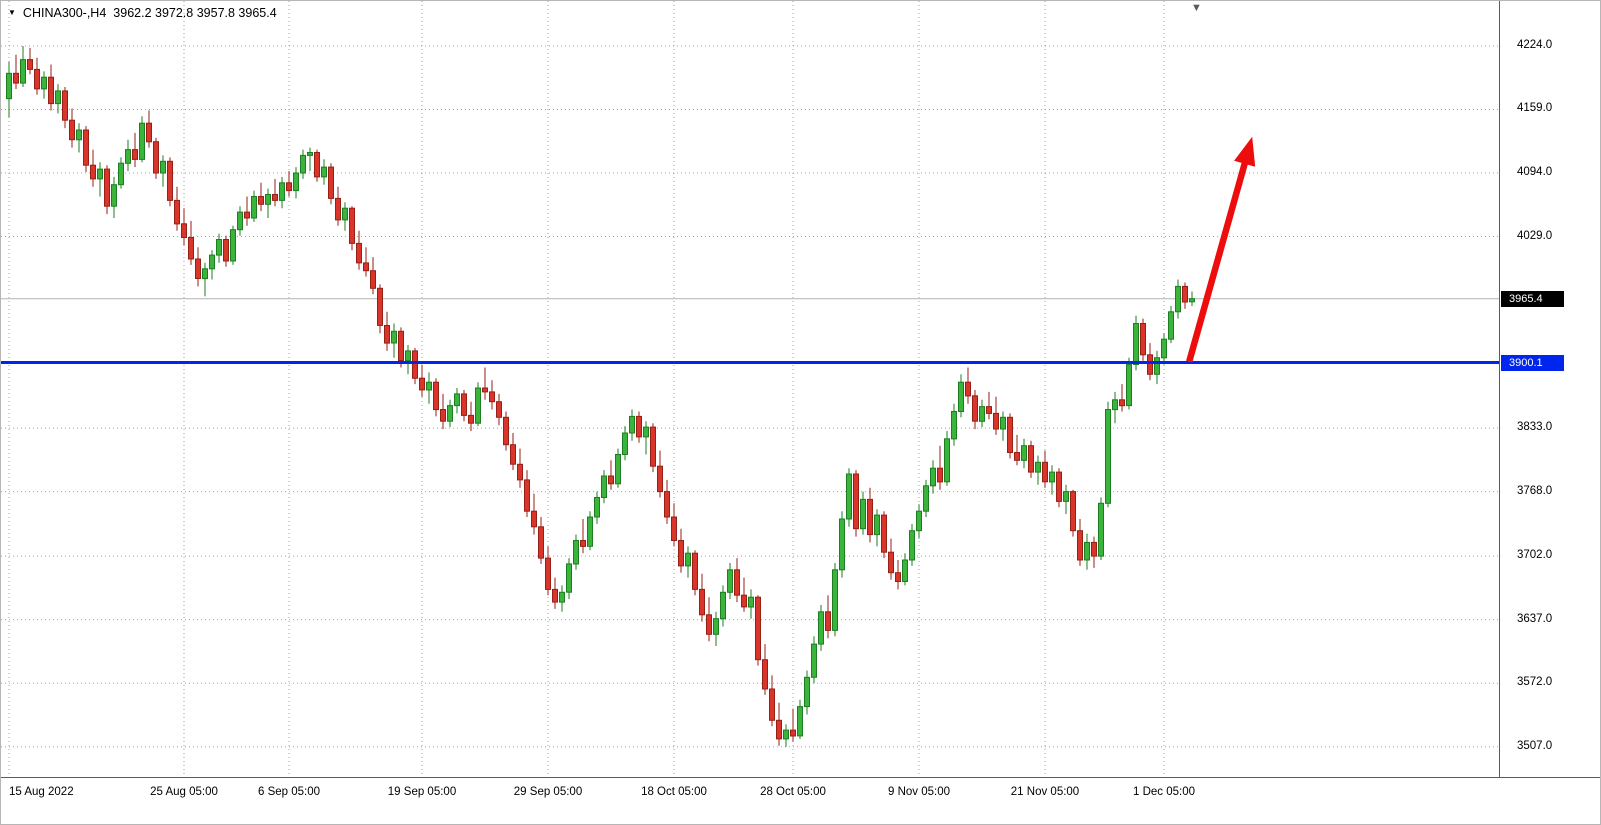 The width and height of the screenshot is (1601, 825). Describe the element at coordinates (1532, 362) in the screenshot. I see `hline-price-badge: 3900.1` at that location.